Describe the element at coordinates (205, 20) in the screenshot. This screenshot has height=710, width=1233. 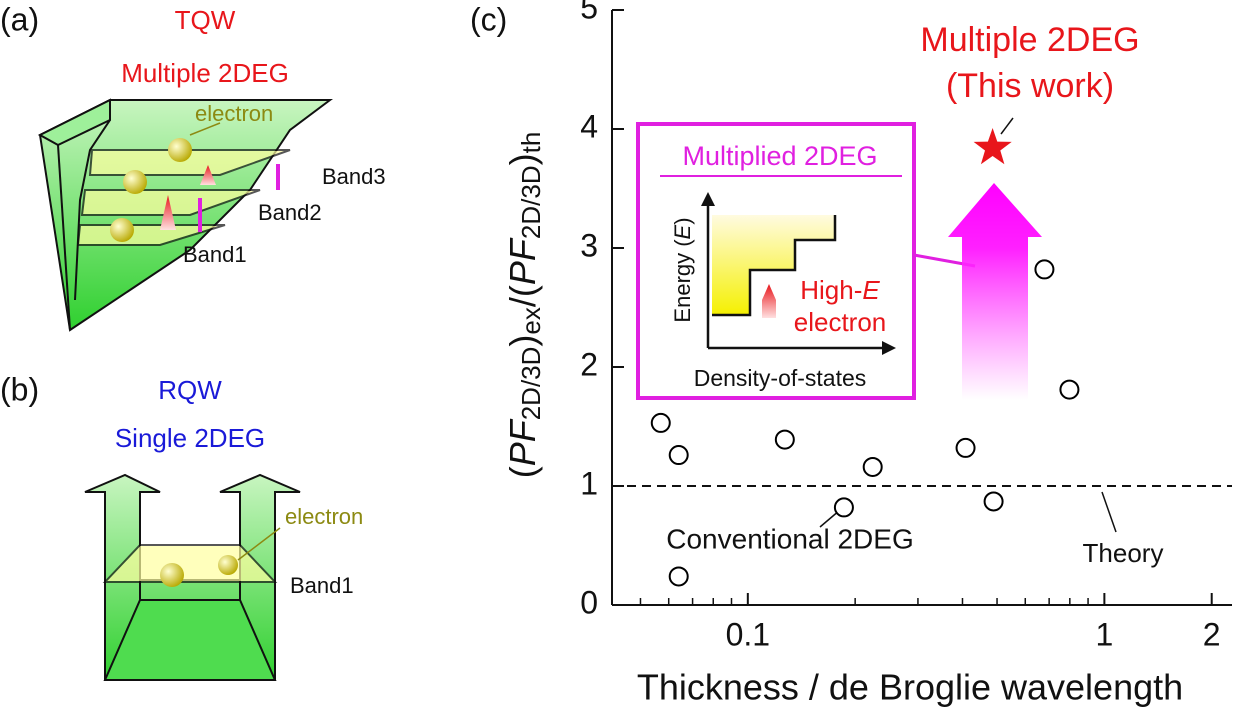
I see `panel-title: TQW` at that location.